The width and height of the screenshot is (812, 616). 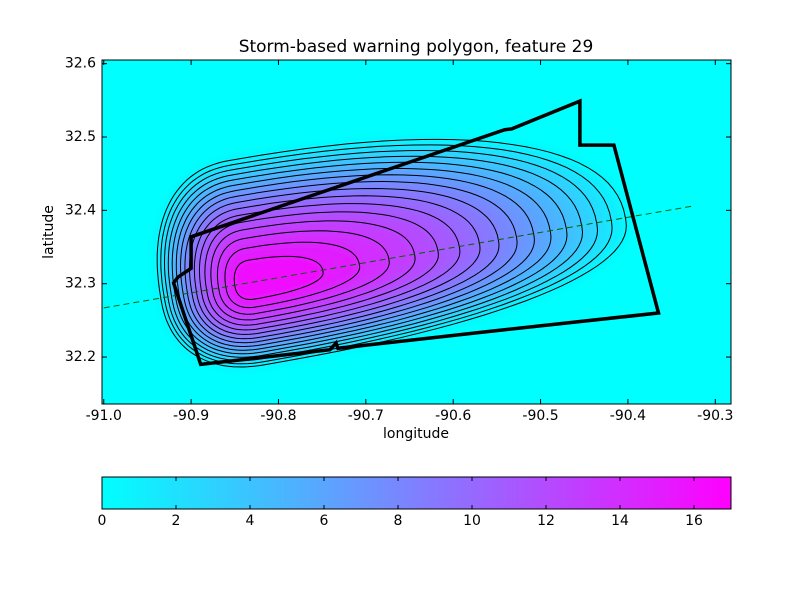 I want to click on colorbar-tick-label: 2, so click(x=176, y=521).